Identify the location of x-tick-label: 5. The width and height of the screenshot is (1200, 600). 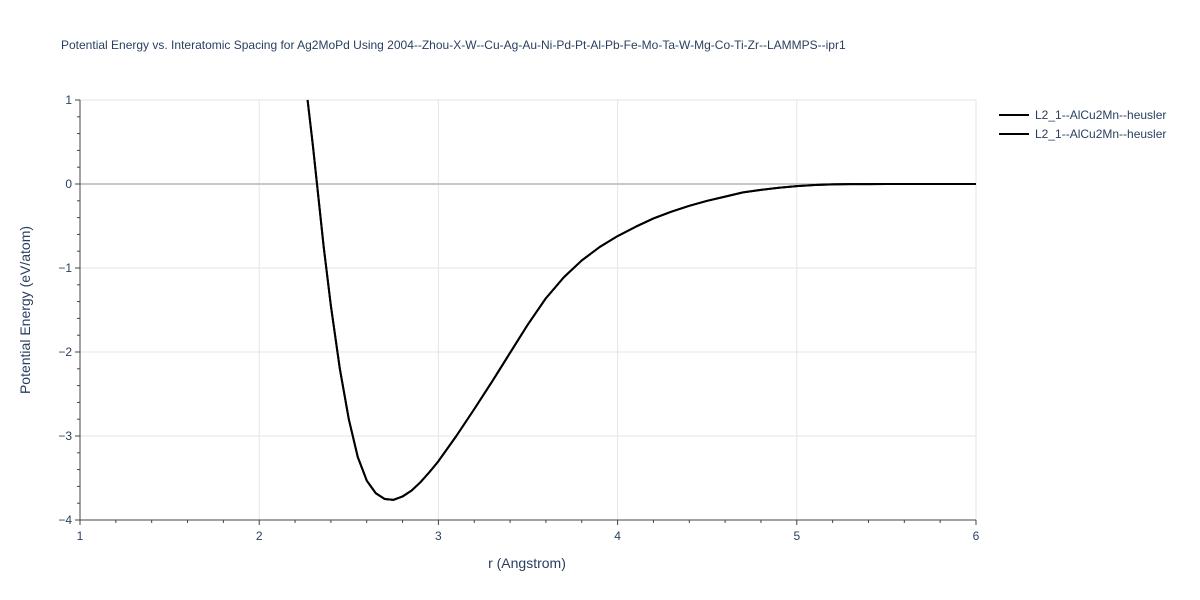
(796, 536).